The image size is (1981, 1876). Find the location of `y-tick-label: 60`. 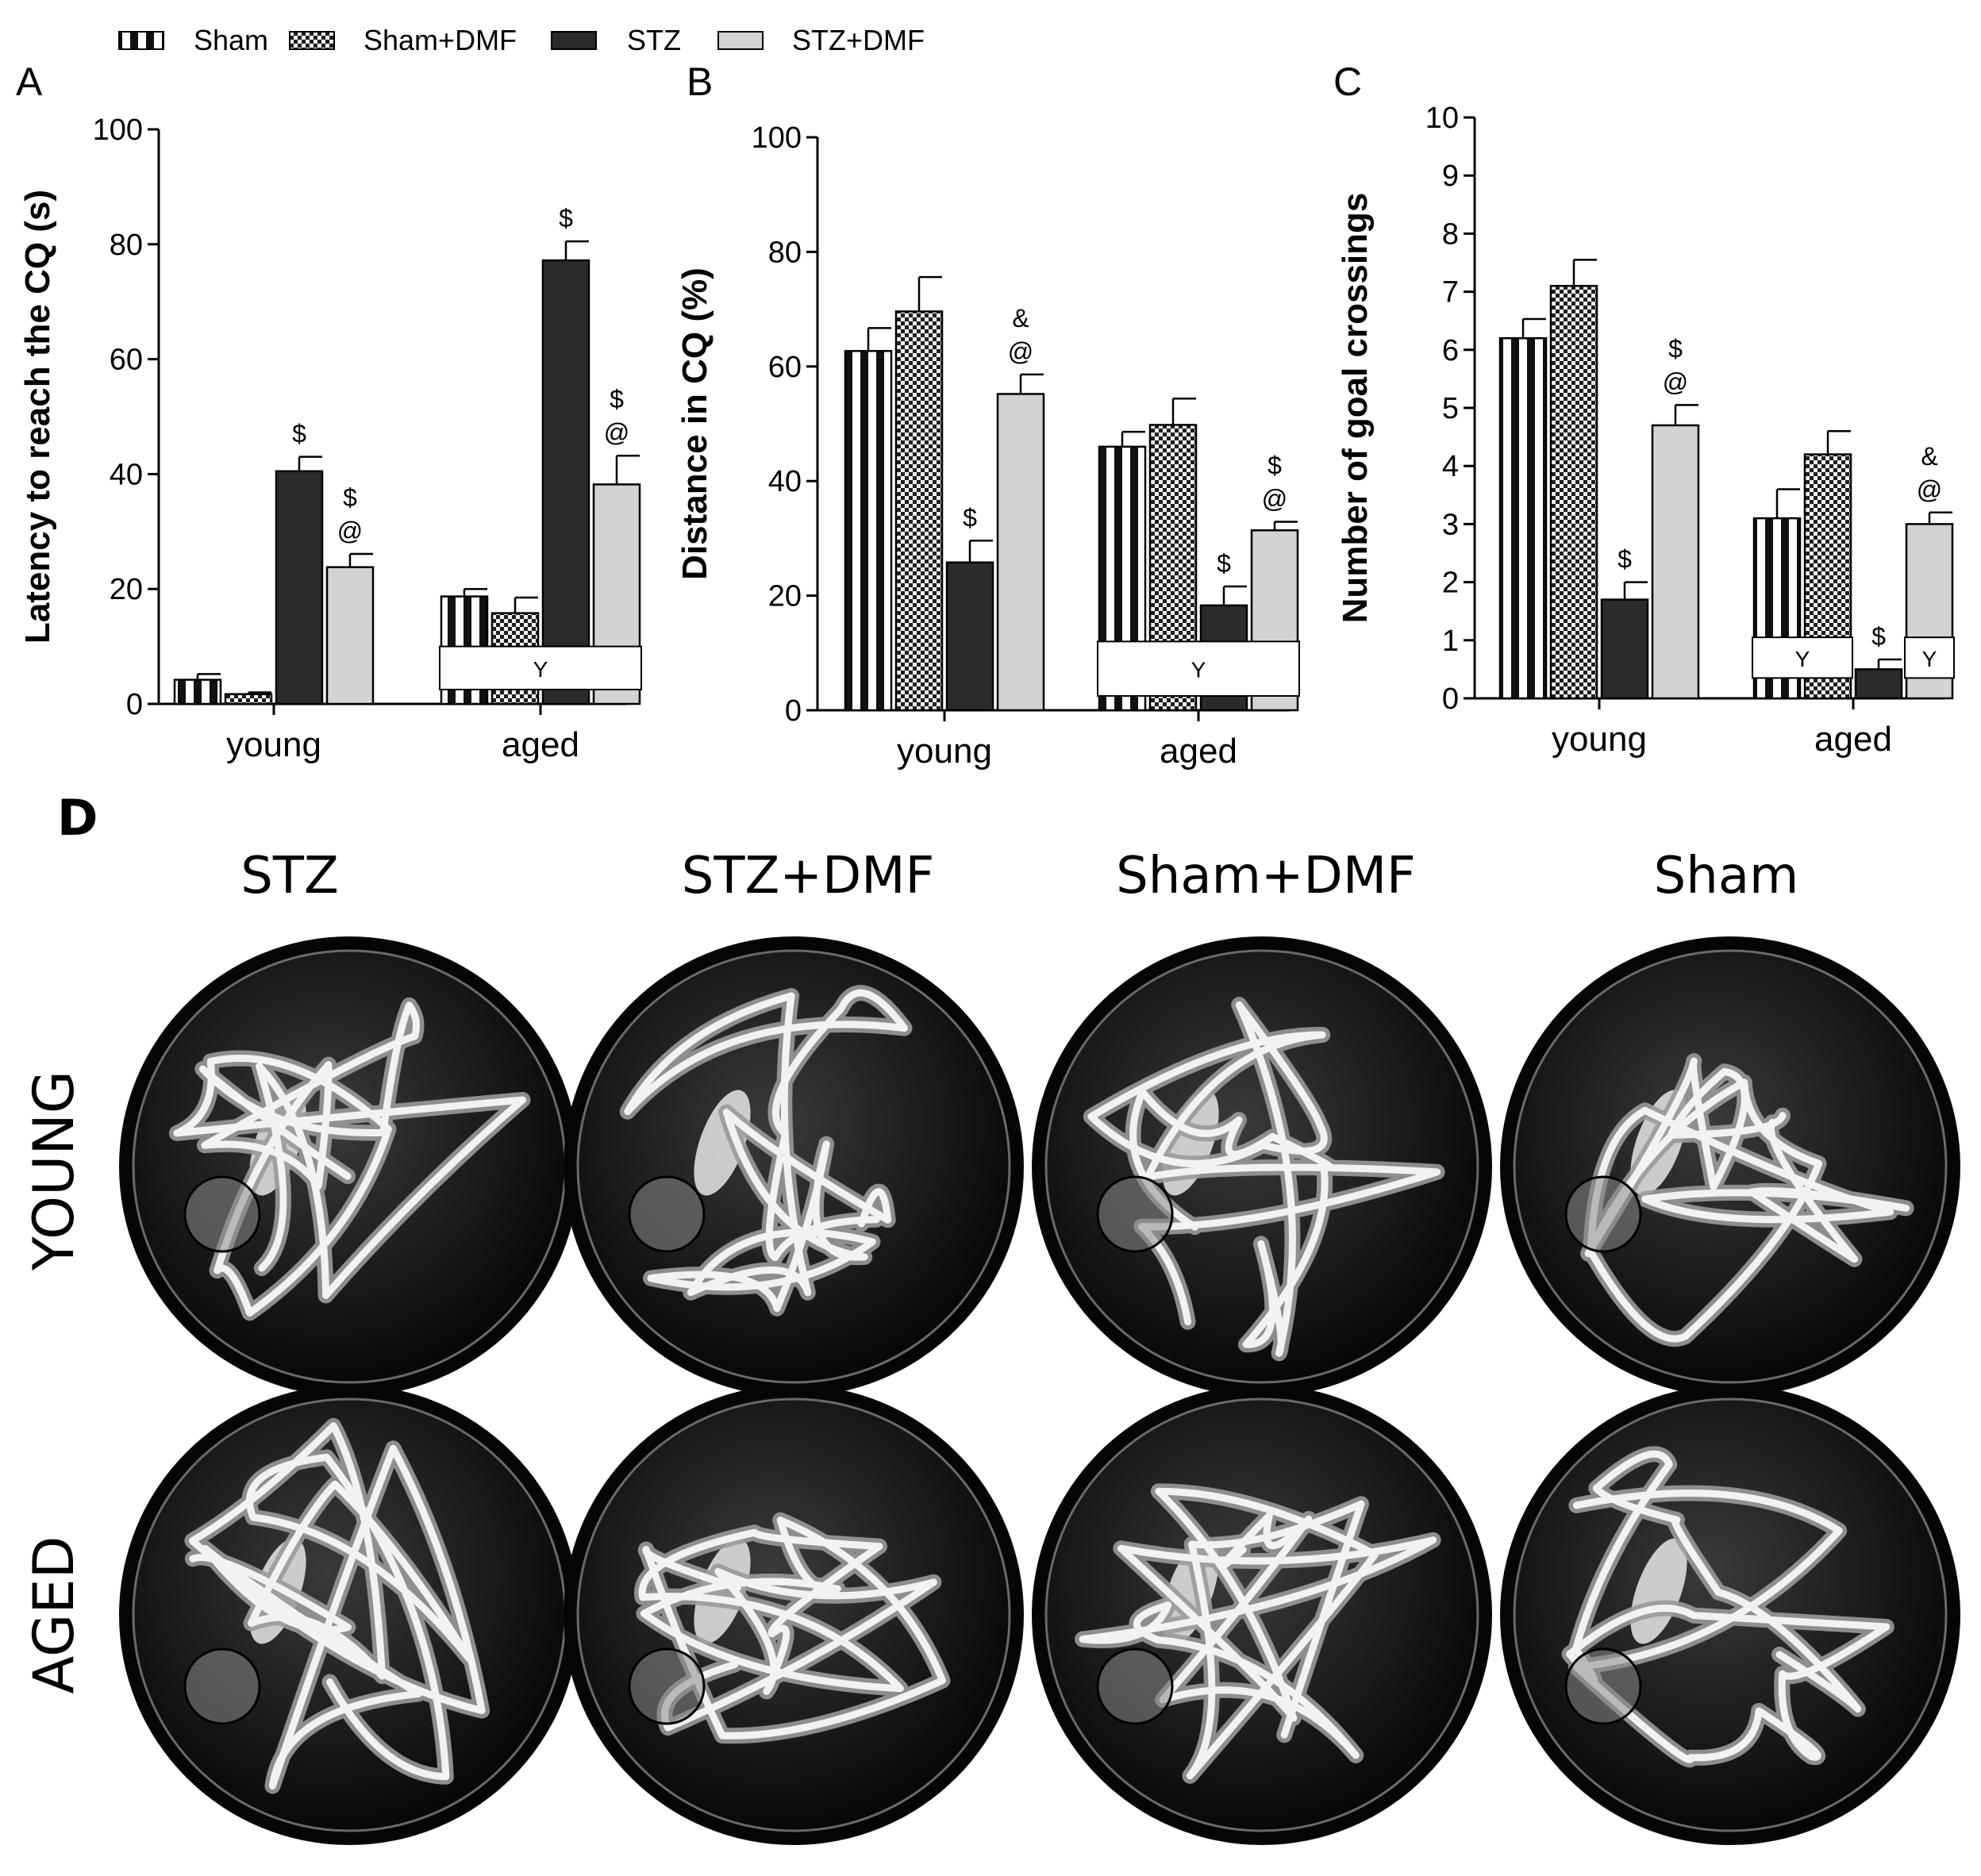

y-tick-label: 60 is located at coordinates (785, 367).